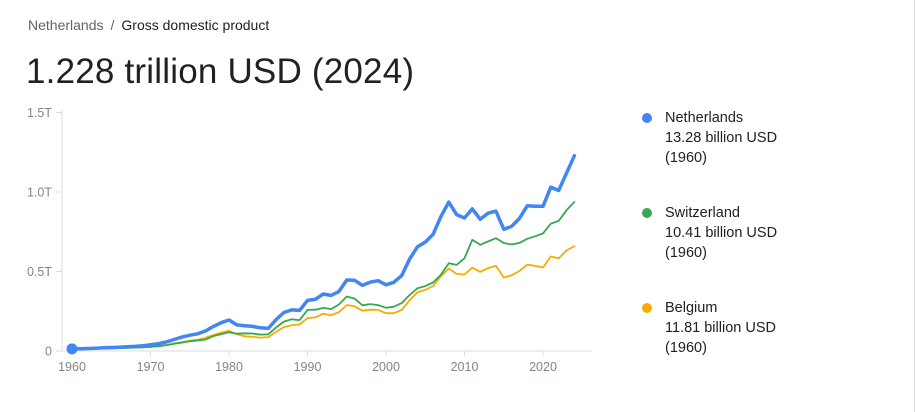 Image resolution: width=915 pixels, height=412 pixels. Describe the element at coordinates (39, 193) in the screenshot. I see `y-tick-label: 1.0T` at that location.